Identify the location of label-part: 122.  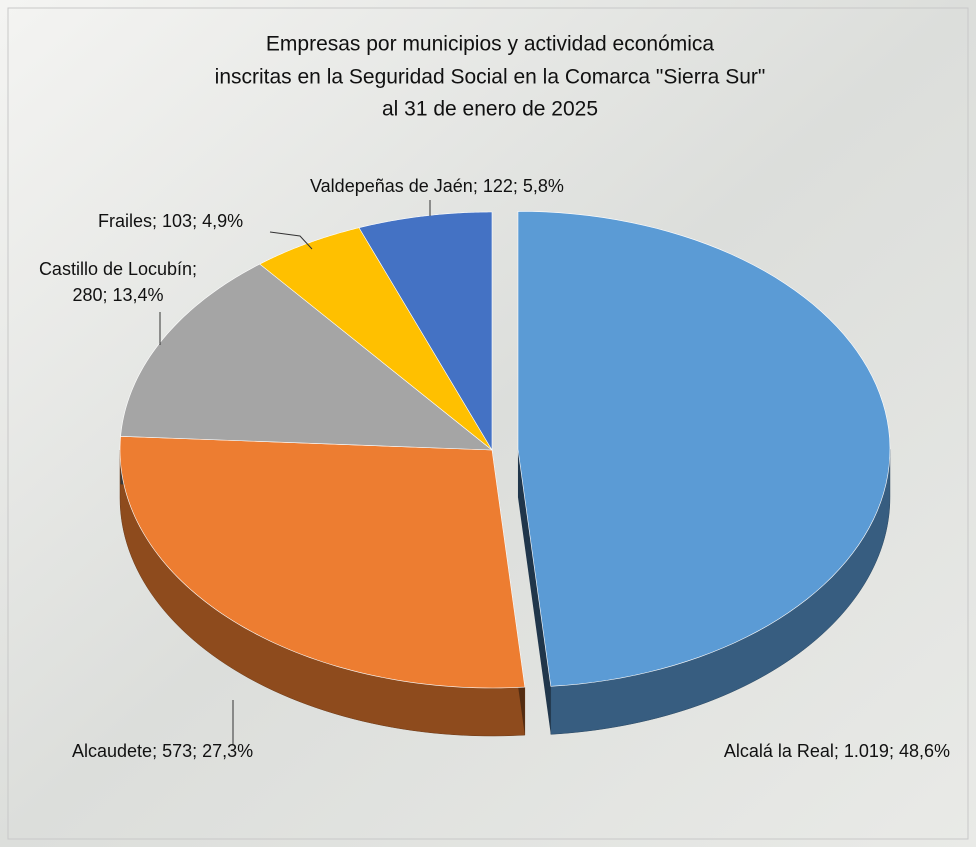
(498, 186).